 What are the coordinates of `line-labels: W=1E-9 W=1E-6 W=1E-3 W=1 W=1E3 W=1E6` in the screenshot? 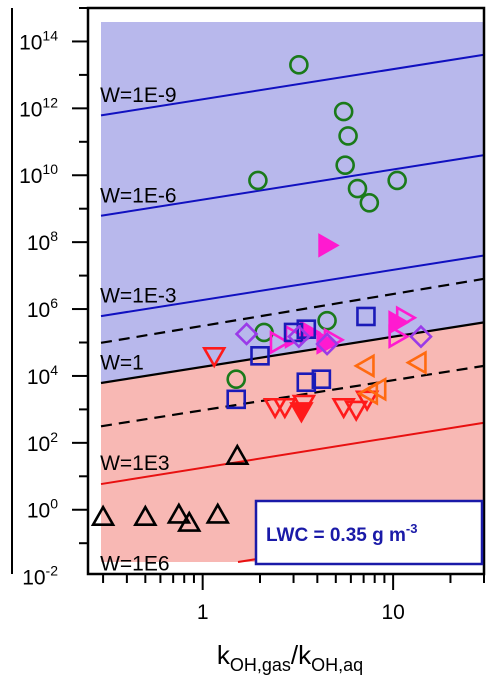 It's located at (138, 329).